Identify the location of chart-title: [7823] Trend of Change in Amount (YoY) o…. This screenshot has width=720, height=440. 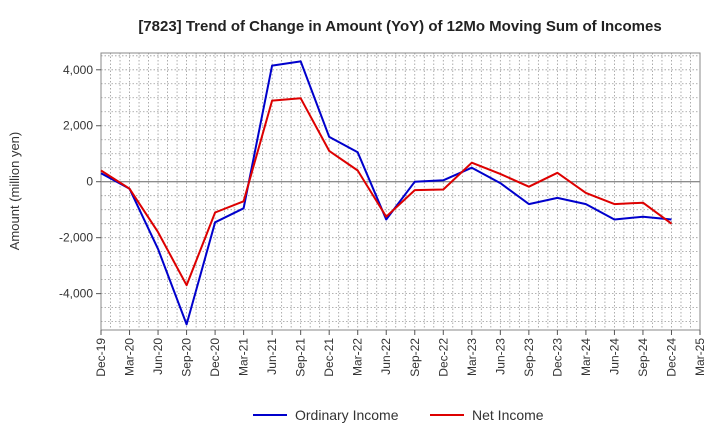
(399, 26).